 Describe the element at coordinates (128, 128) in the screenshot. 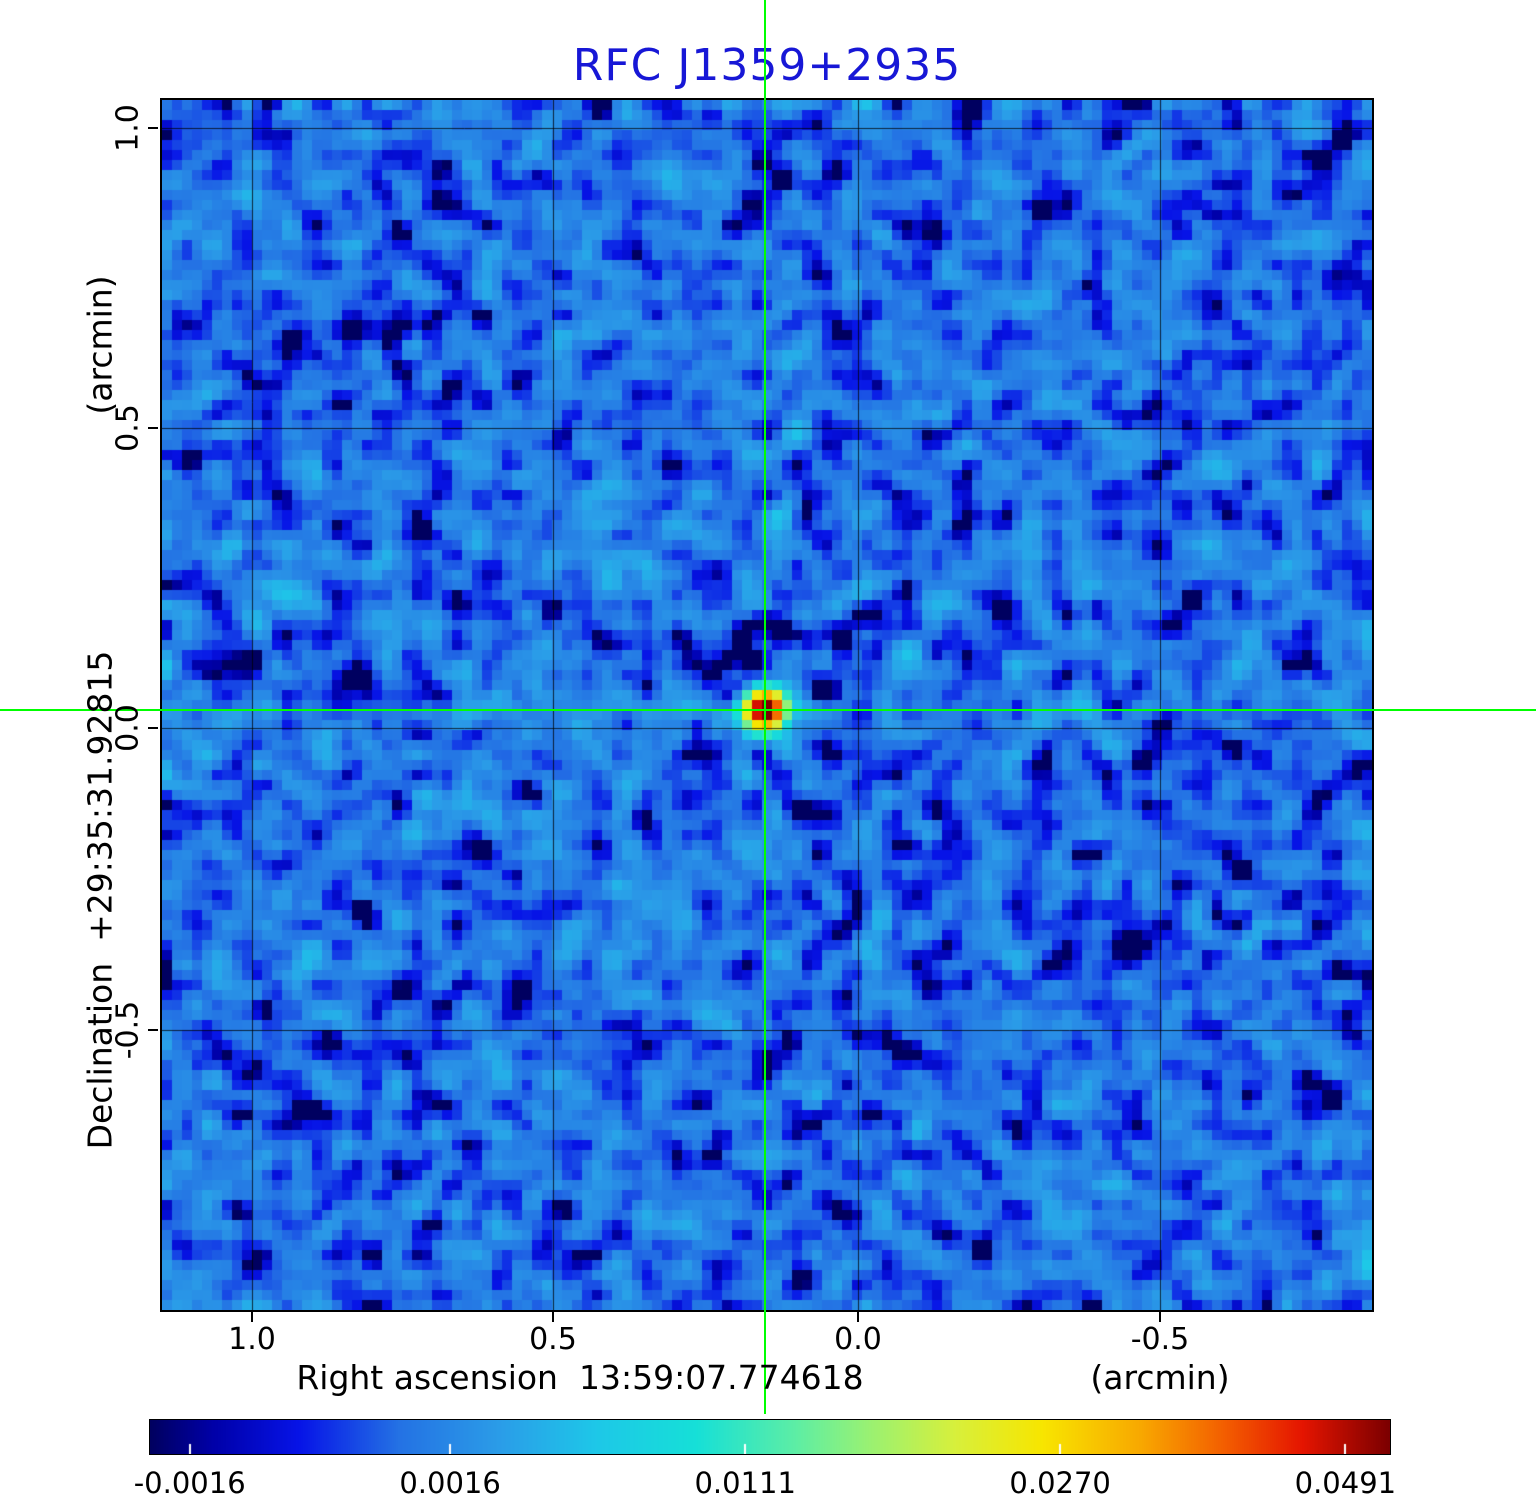

I see `y-tick-label: 1.0` at that location.